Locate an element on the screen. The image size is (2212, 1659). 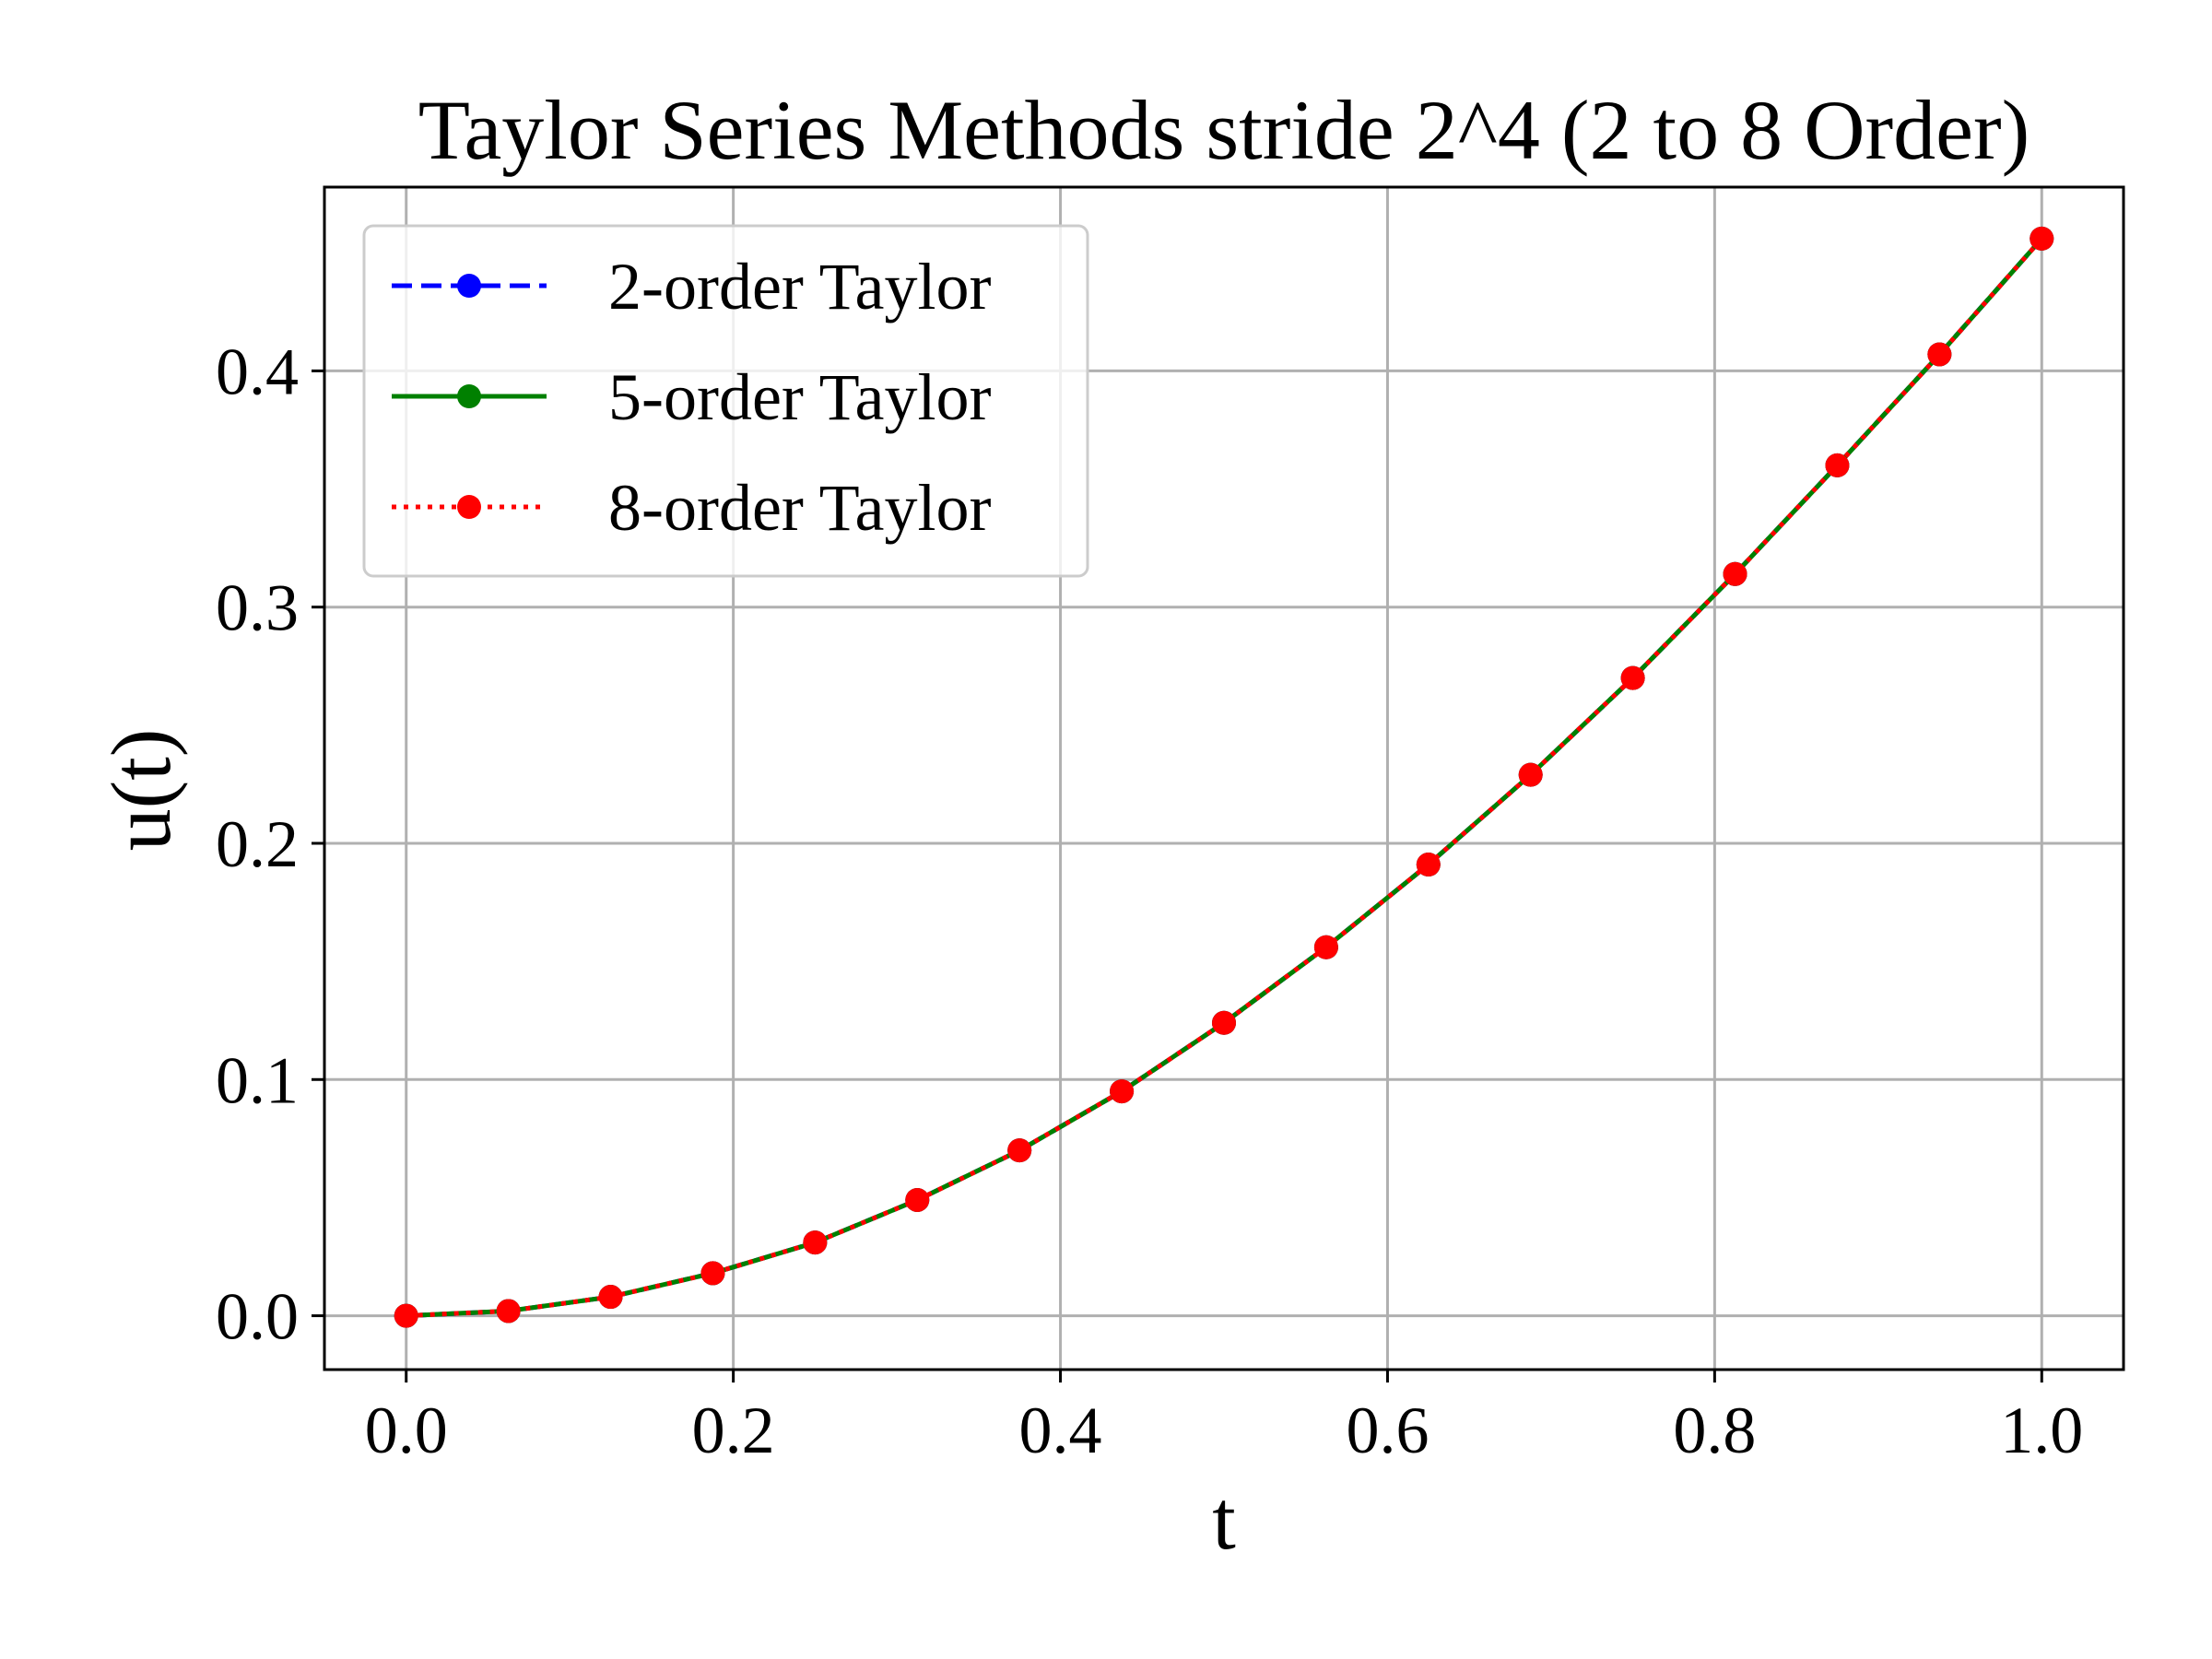
legend-label: 2-order Taylor is located at coordinates (800, 287).